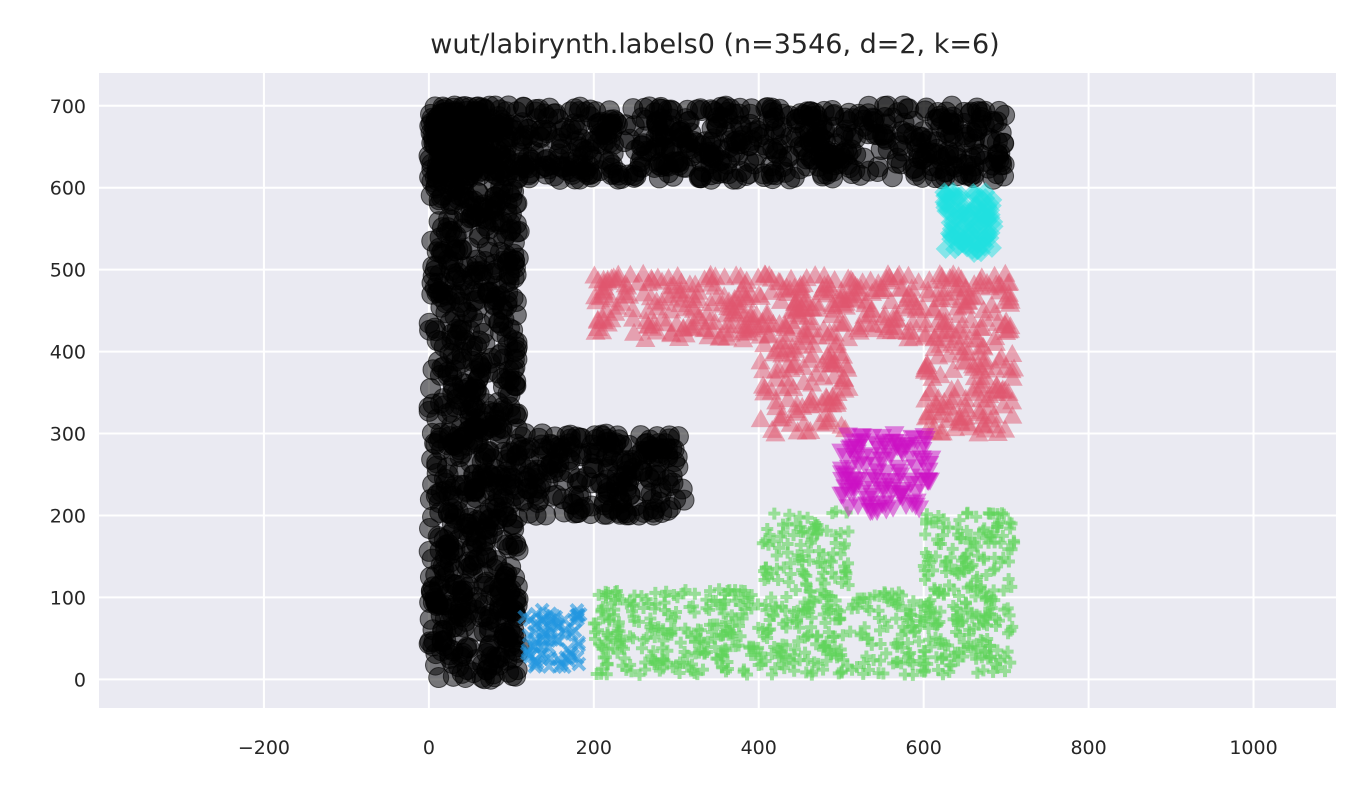 This screenshot has width=1359, height=785. I want to click on series-plus, so click(804, 593).